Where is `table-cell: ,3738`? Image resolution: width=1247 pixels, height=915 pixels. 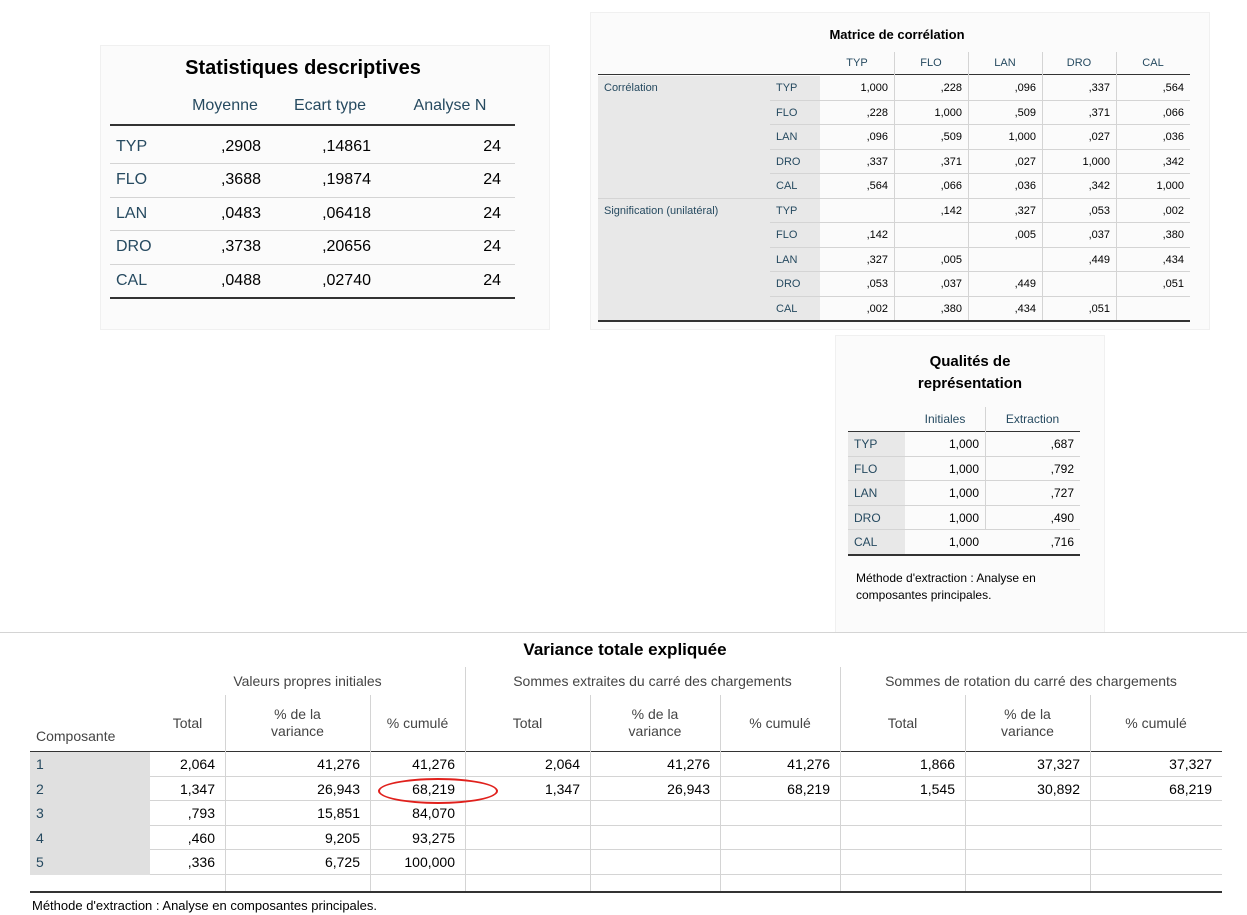
table-cell: ,3738 is located at coordinates (240, 246).